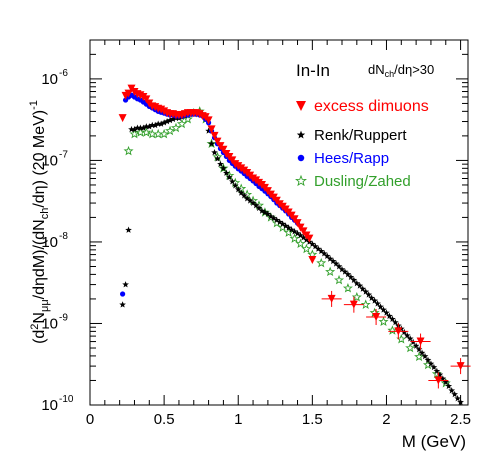  What do you see at coordinates (313, 70) in the screenshot?
I see `annotation-system: In-In` at bounding box center [313, 70].